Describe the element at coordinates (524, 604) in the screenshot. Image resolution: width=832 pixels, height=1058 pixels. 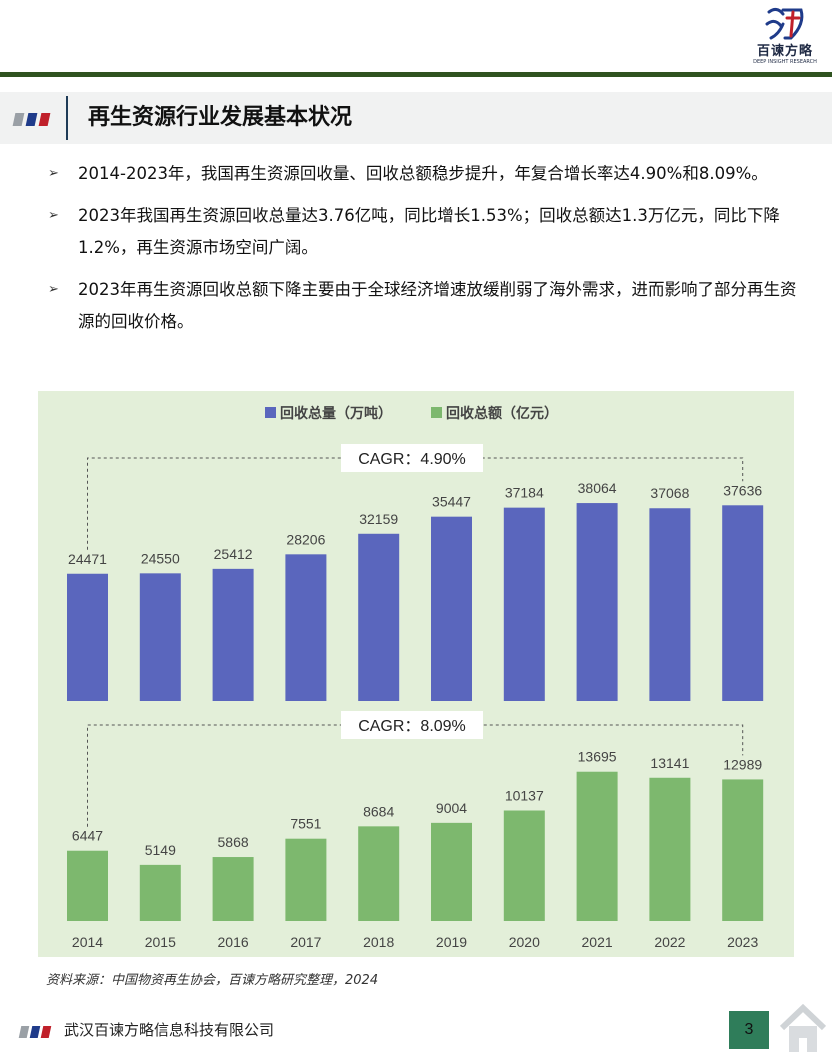
I see `bar-volume-2020` at that location.